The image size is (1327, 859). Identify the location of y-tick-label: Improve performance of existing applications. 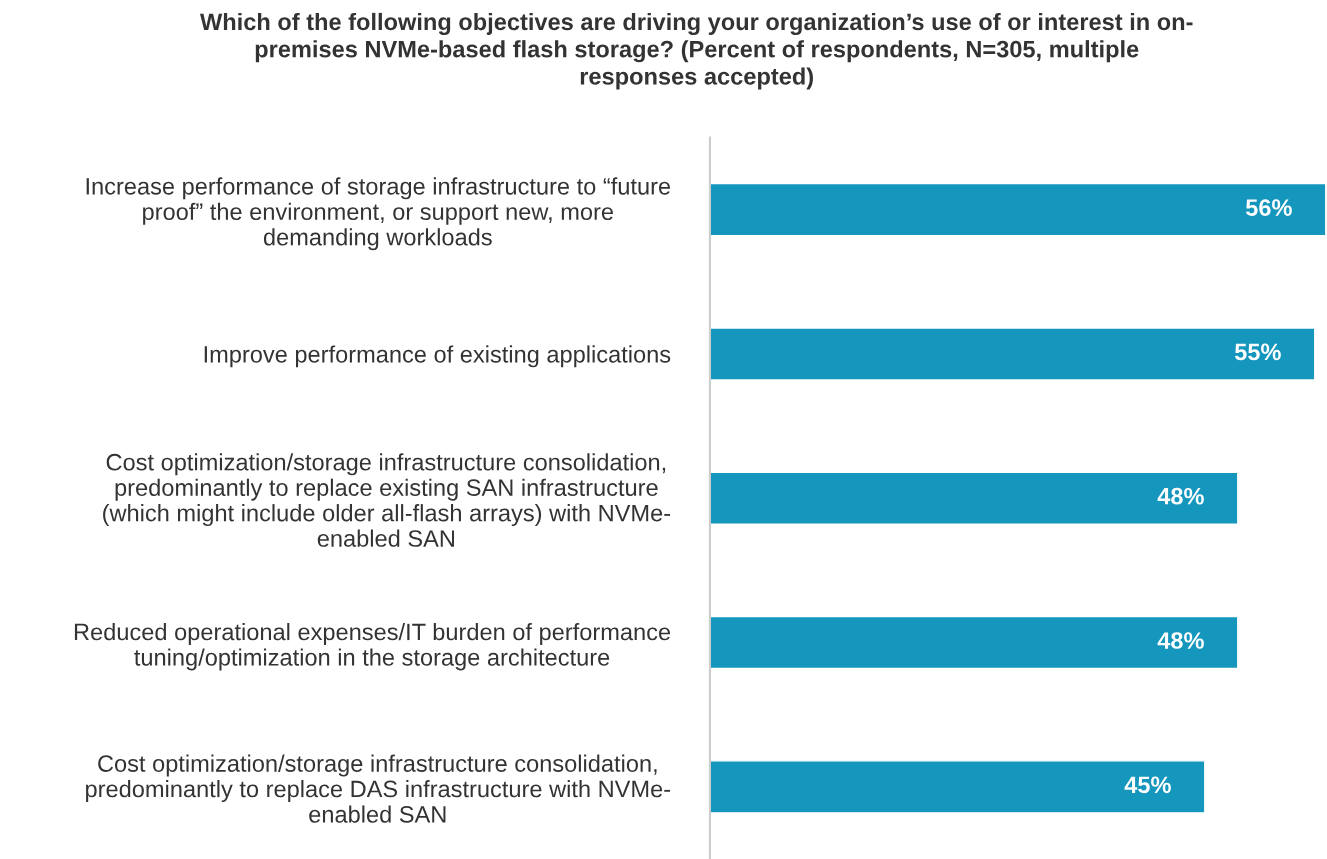
(437, 356).